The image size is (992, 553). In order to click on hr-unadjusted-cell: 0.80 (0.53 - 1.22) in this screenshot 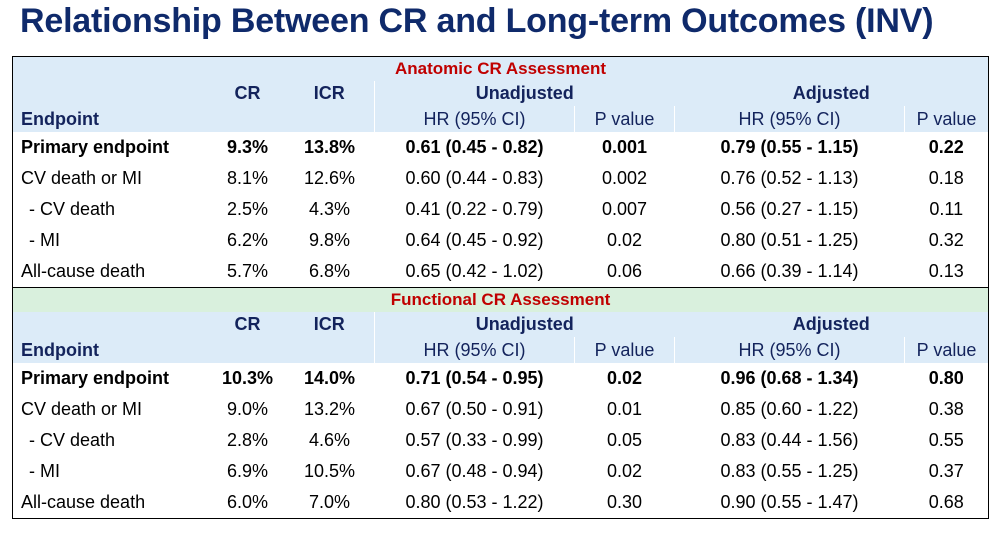, I will do `click(474, 502)`.